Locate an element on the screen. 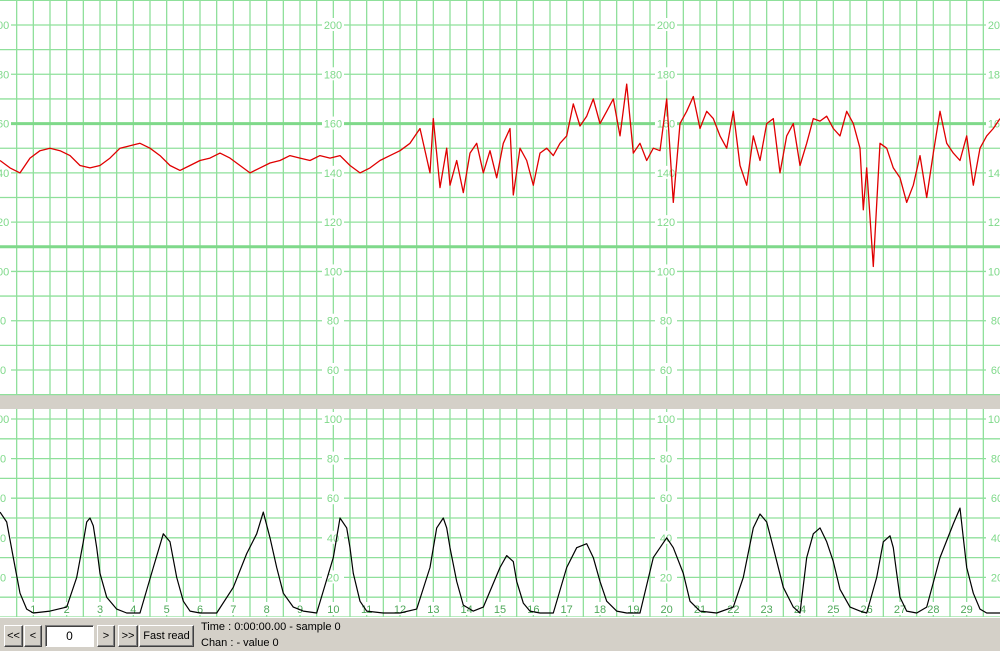 The width and height of the screenshot is (1000, 651). last-page-button: >> is located at coordinates (128, 636).